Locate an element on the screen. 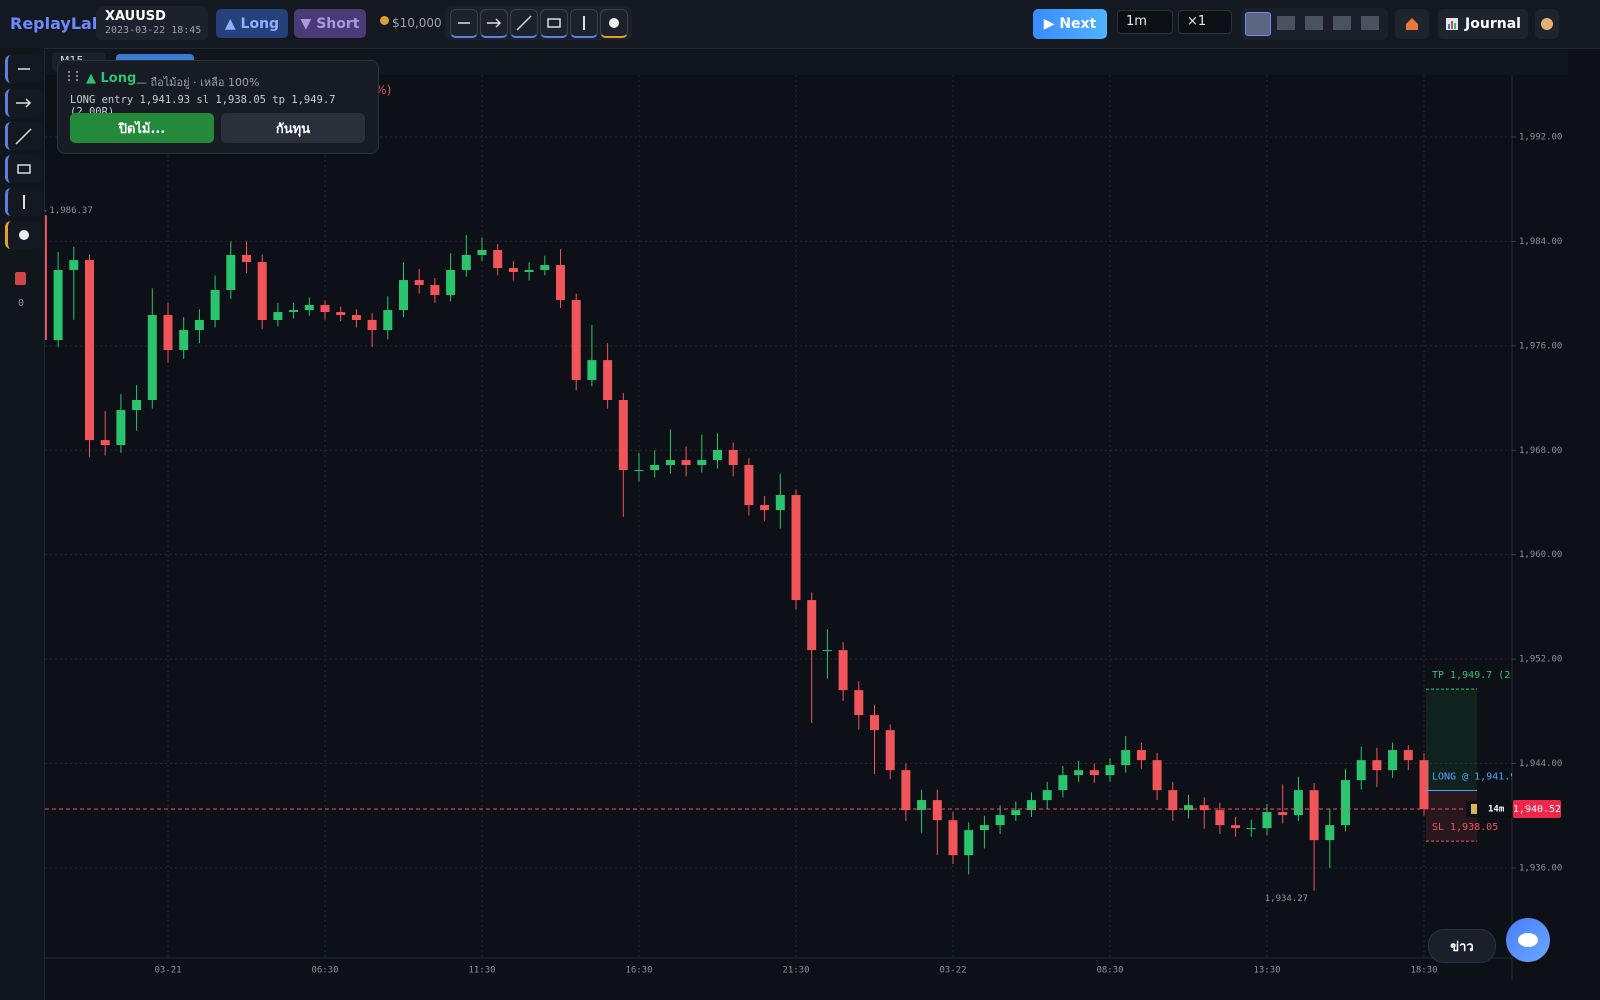 This screenshot has height=1000, width=1600. tool-rect is located at coordinates (554, 23).